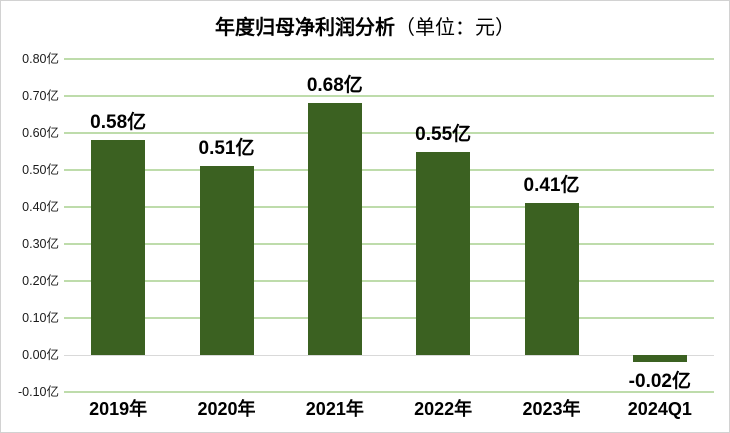 The image size is (730, 433). What do you see at coordinates (551, 409) in the screenshot?
I see `x-axis-category-label: 2023年` at bounding box center [551, 409].